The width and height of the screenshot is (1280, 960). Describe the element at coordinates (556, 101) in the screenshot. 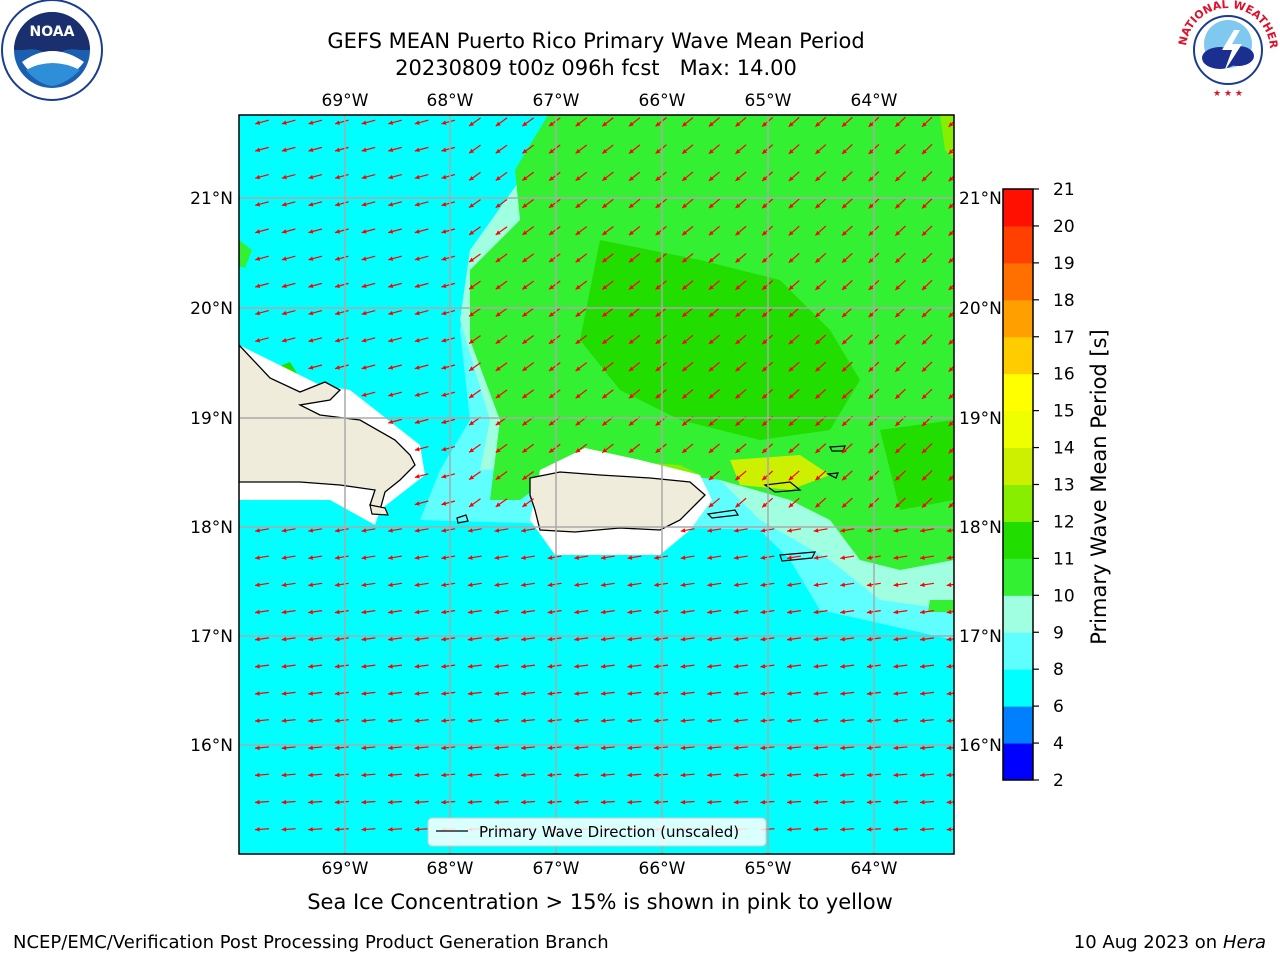

I see `lon-label-top: 67°W` at that location.